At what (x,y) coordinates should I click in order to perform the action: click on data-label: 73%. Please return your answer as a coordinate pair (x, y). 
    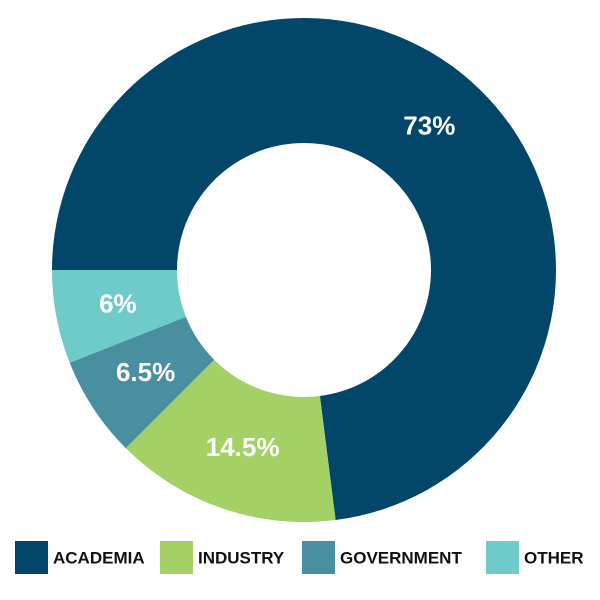
    Looking at the image, I should click on (429, 126).